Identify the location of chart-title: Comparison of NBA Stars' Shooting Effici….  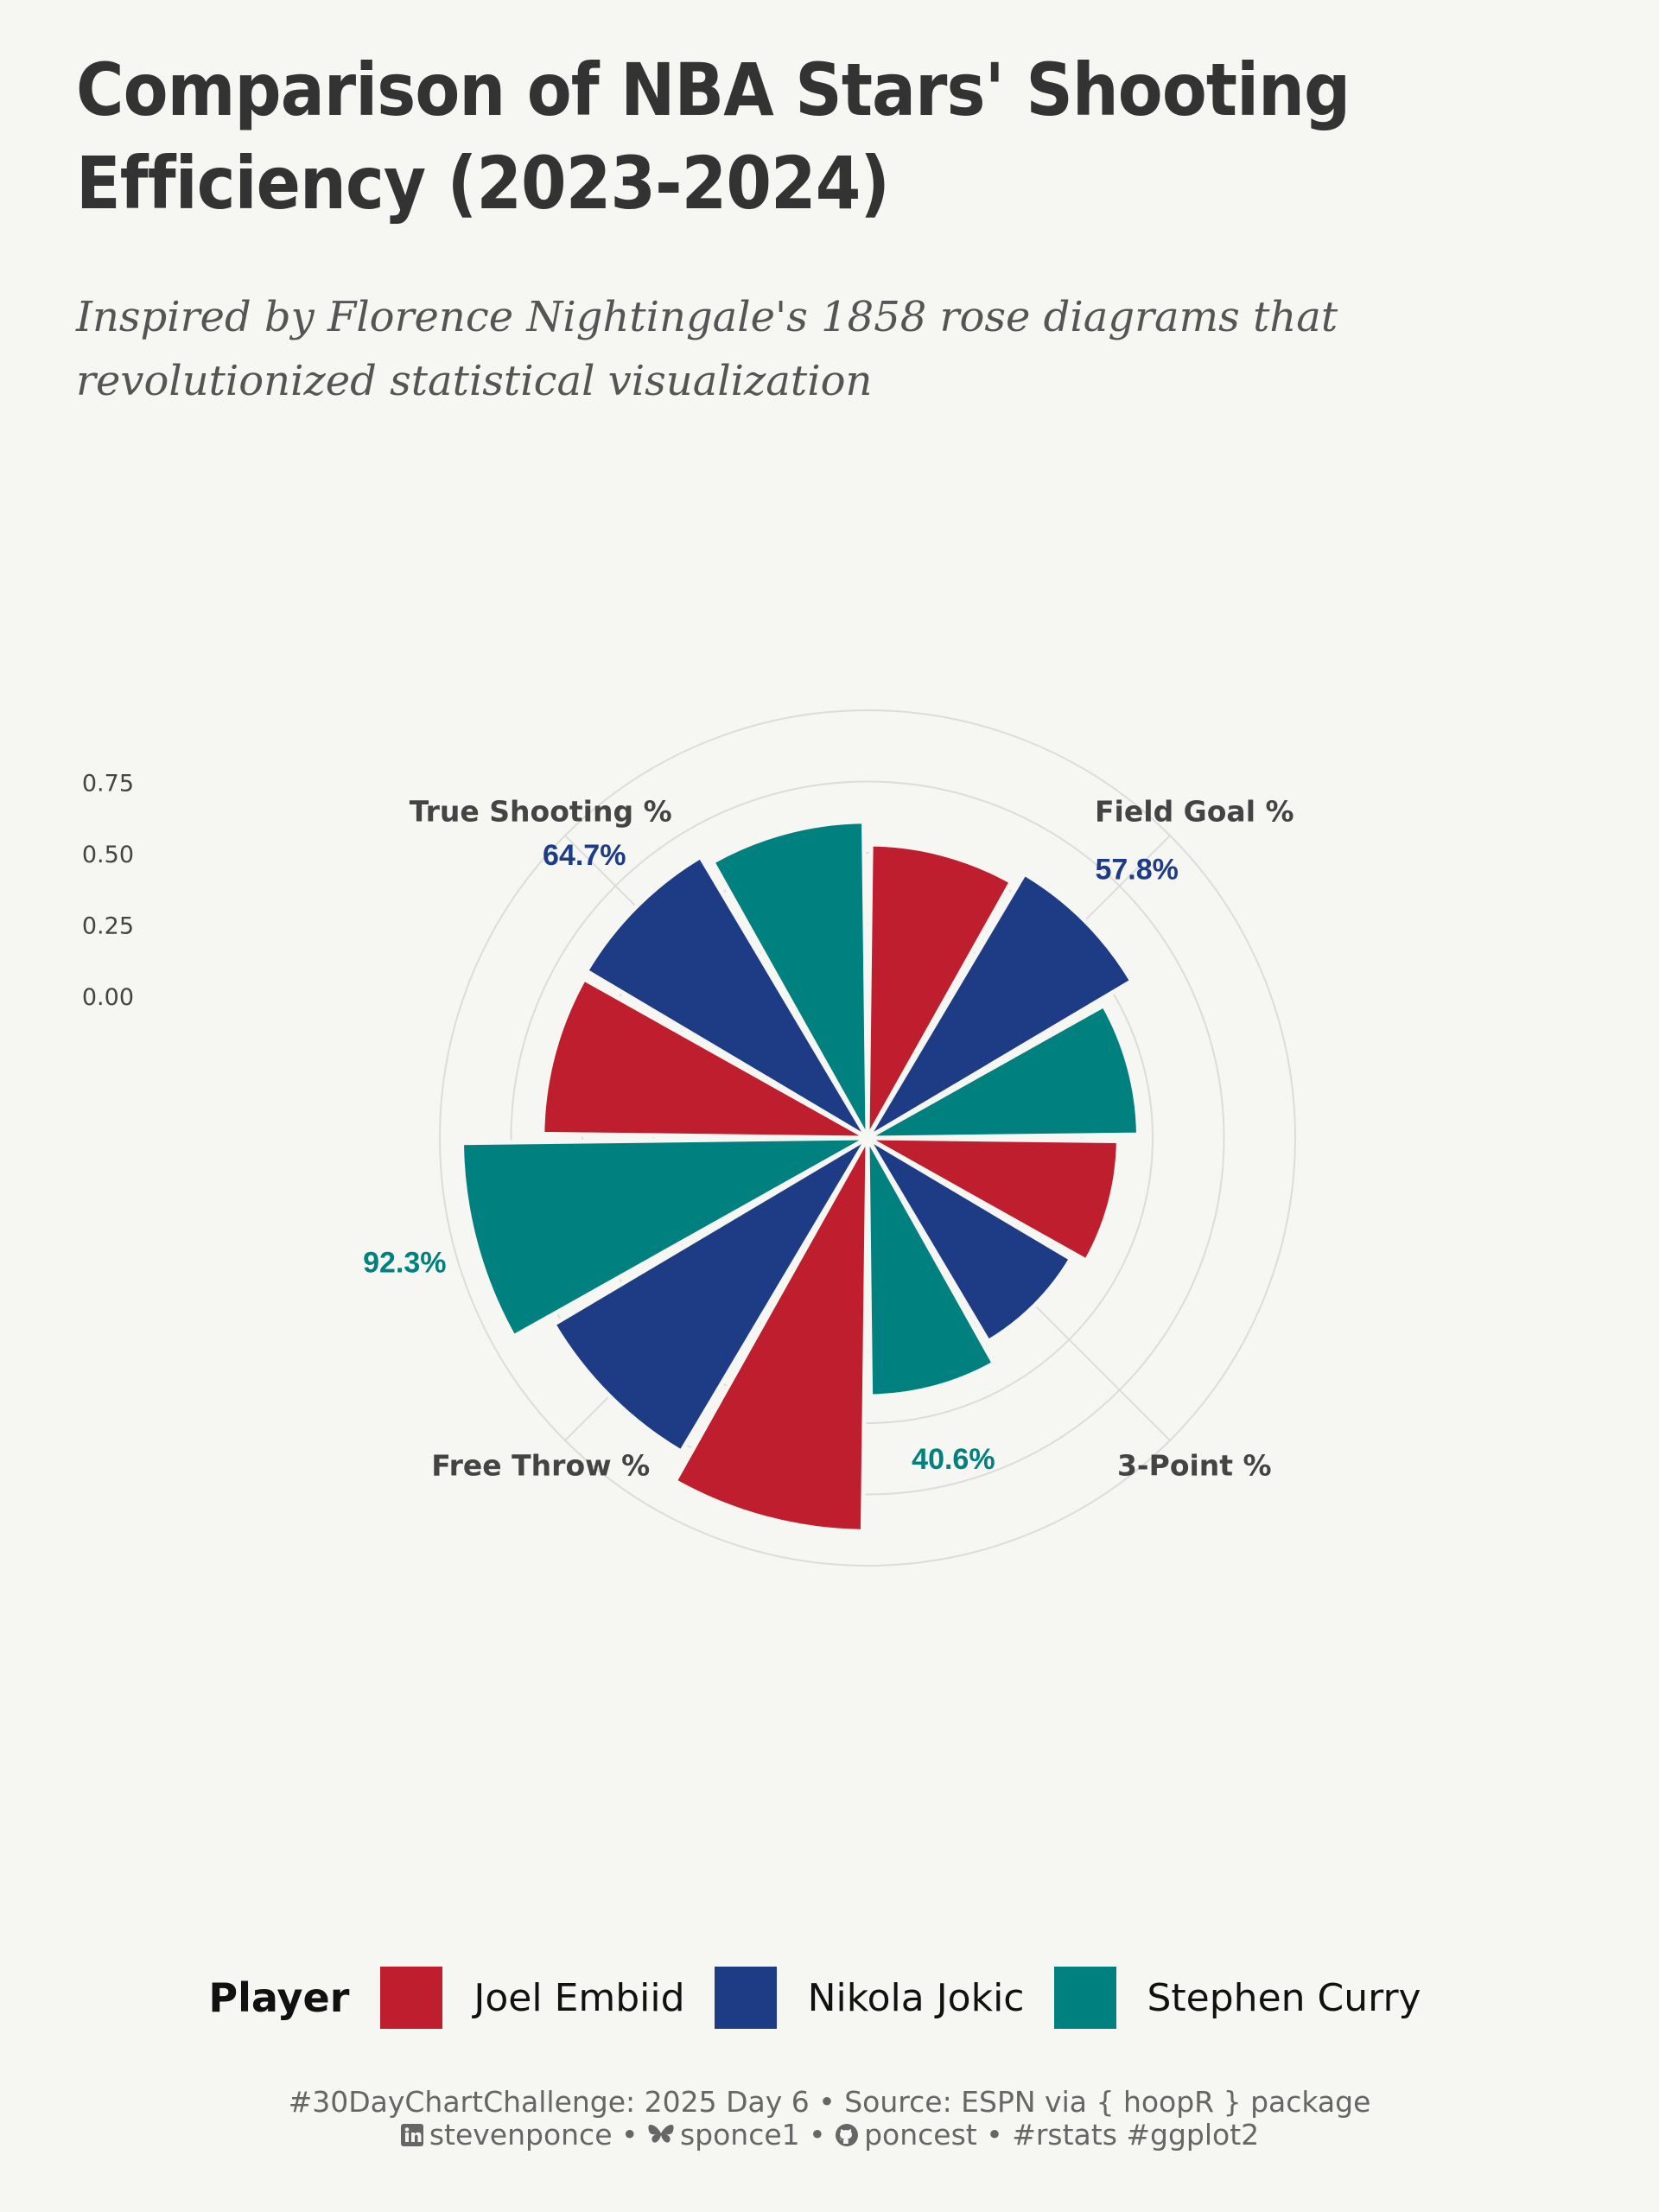
(713, 137).